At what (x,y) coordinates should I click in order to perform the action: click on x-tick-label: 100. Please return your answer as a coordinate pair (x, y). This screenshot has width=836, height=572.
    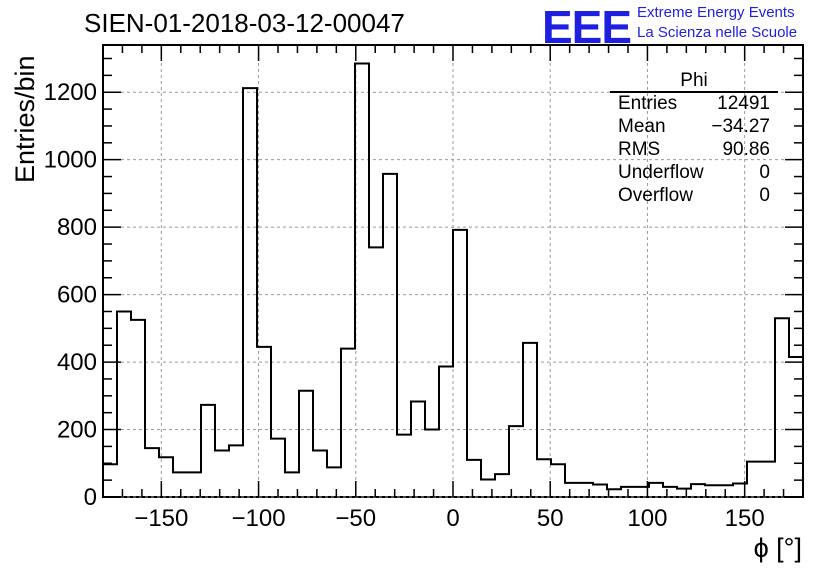
    Looking at the image, I should click on (647, 518).